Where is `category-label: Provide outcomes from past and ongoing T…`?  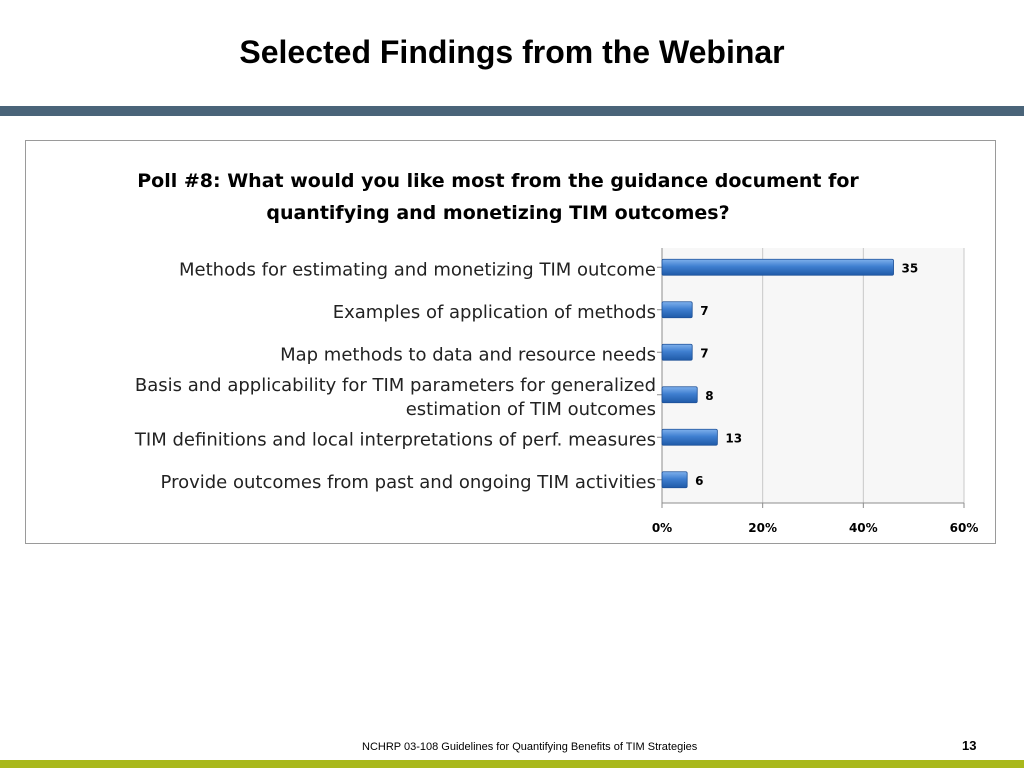
category-label: Provide outcomes from past and ongoing T… is located at coordinates (408, 482).